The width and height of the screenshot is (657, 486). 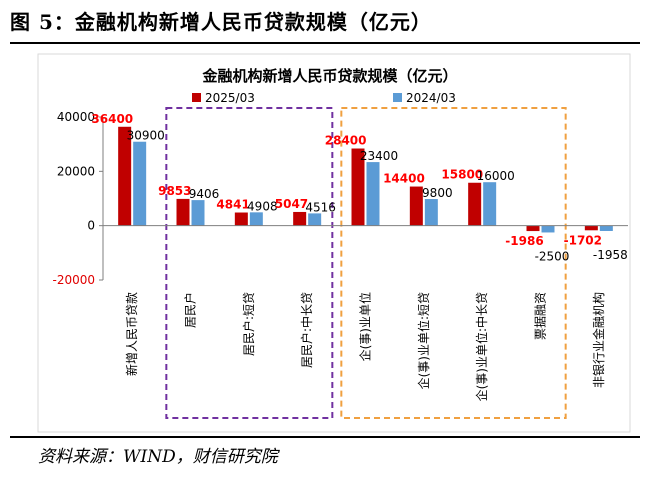 I want to click on data-label-b: 16000, so click(x=496, y=176).